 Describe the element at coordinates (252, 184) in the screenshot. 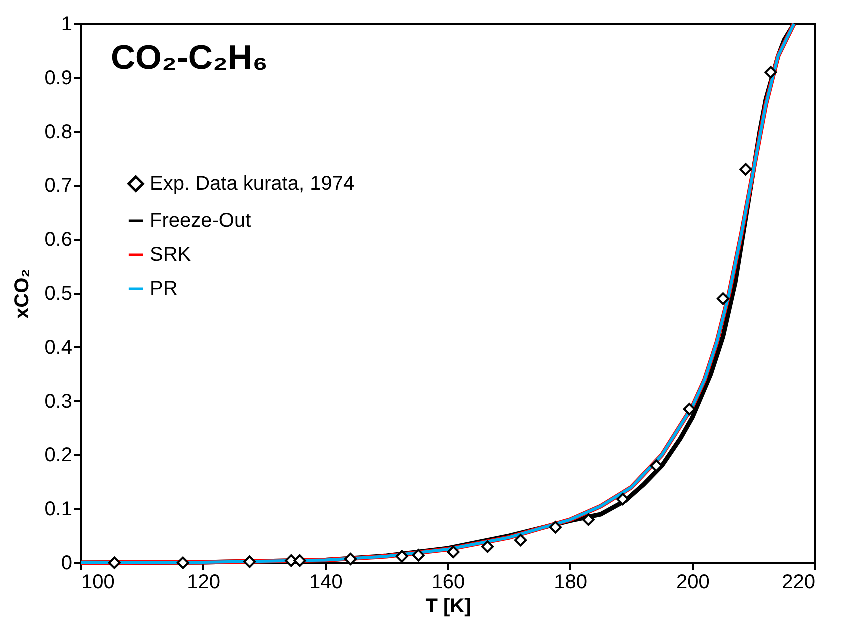

I see `legend-label: Exp. Data kurata, 1974` at that location.